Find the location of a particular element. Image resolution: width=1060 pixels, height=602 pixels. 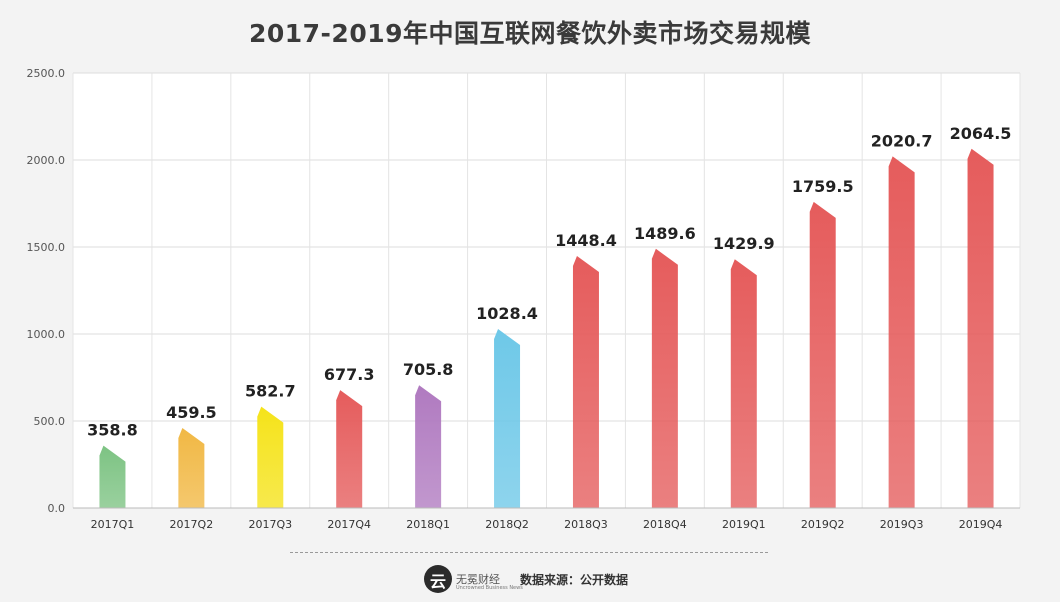

data-label-2017Q2: 459.5 is located at coordinates (191, 412).